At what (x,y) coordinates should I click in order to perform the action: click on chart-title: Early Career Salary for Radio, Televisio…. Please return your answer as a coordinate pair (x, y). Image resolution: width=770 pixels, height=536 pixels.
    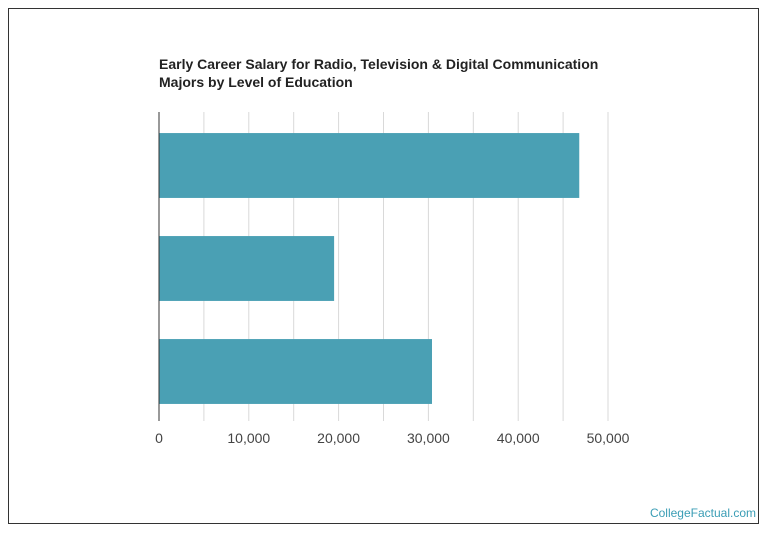
    Looking at the image, I should click on (394, 73).